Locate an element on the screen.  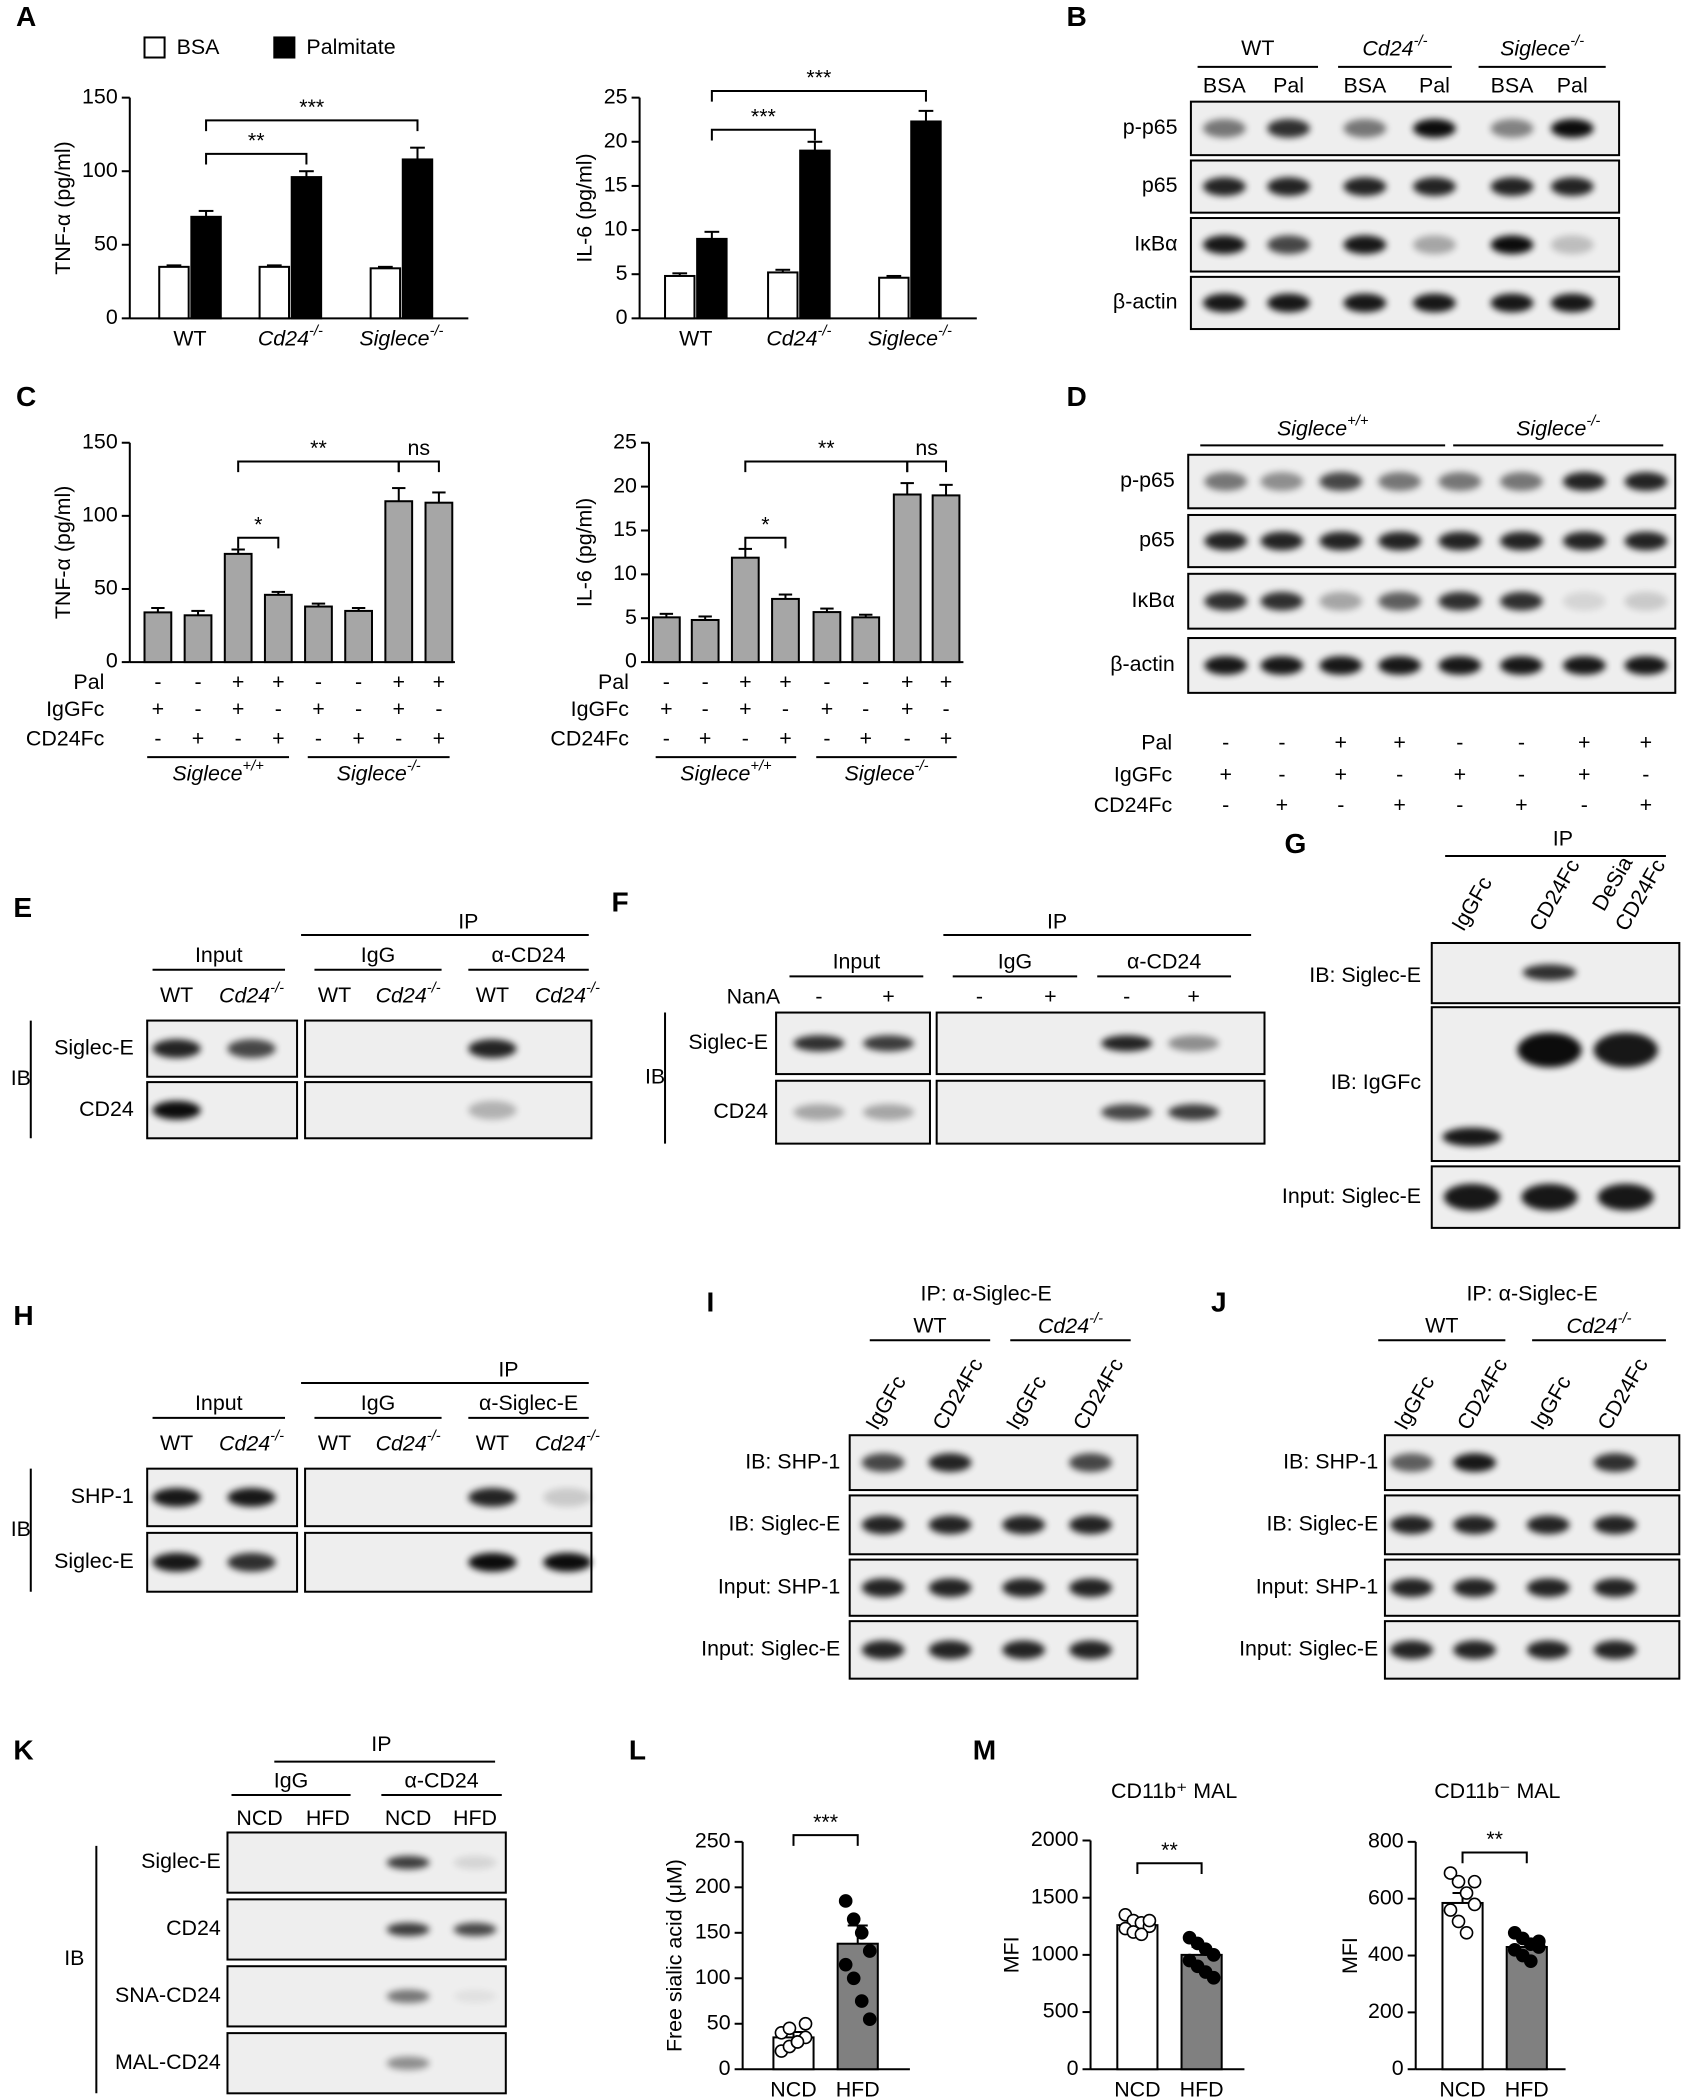
x-tick-label: NCD is located at coordinates (1137, 2088).